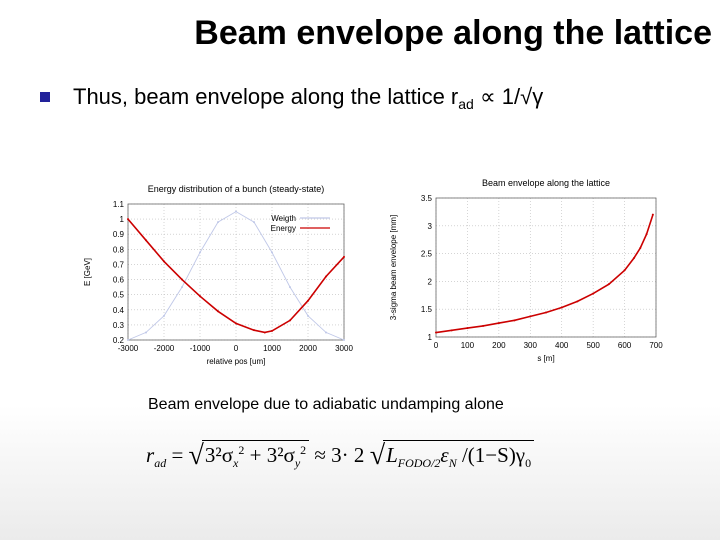 The image size is (720, 540). What do you see at coordinates (419, 463) in the screenshot?
I see `formula-L-sub: FODO/2` at bounding box center [419, 463].